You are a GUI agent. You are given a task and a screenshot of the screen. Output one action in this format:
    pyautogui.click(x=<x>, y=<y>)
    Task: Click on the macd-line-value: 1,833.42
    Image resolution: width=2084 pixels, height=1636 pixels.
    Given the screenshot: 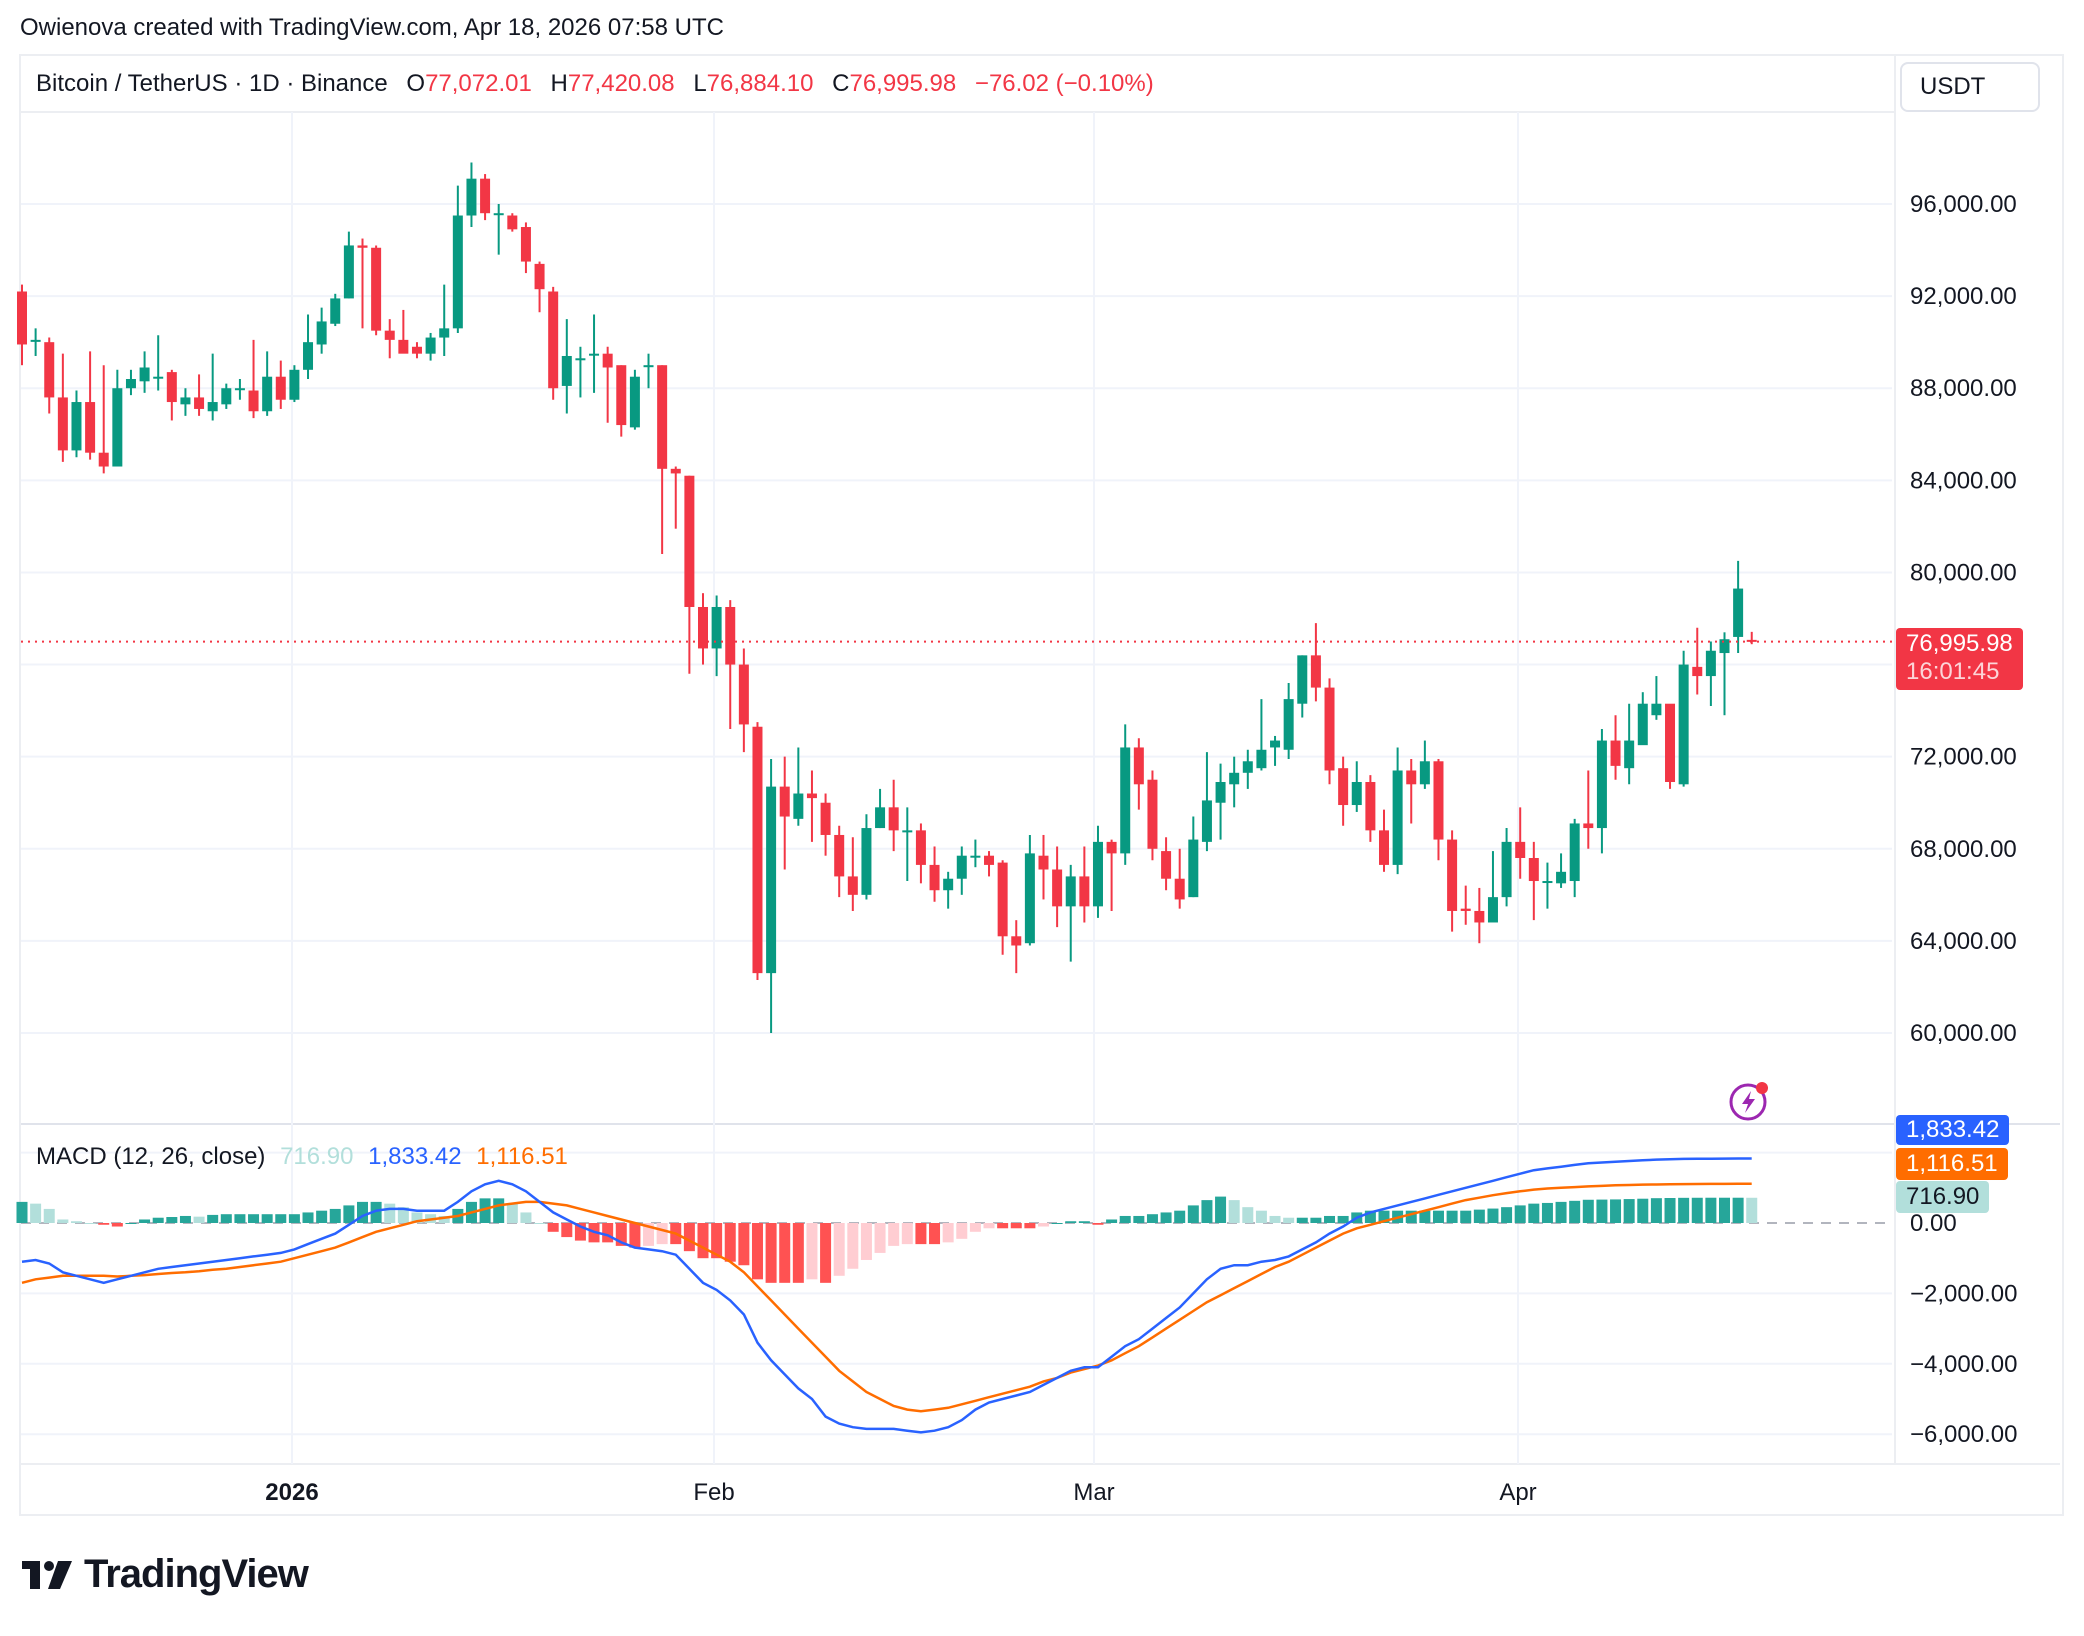 What is the action you would take?
    pyautogui.click(x=415, y=1156)
    